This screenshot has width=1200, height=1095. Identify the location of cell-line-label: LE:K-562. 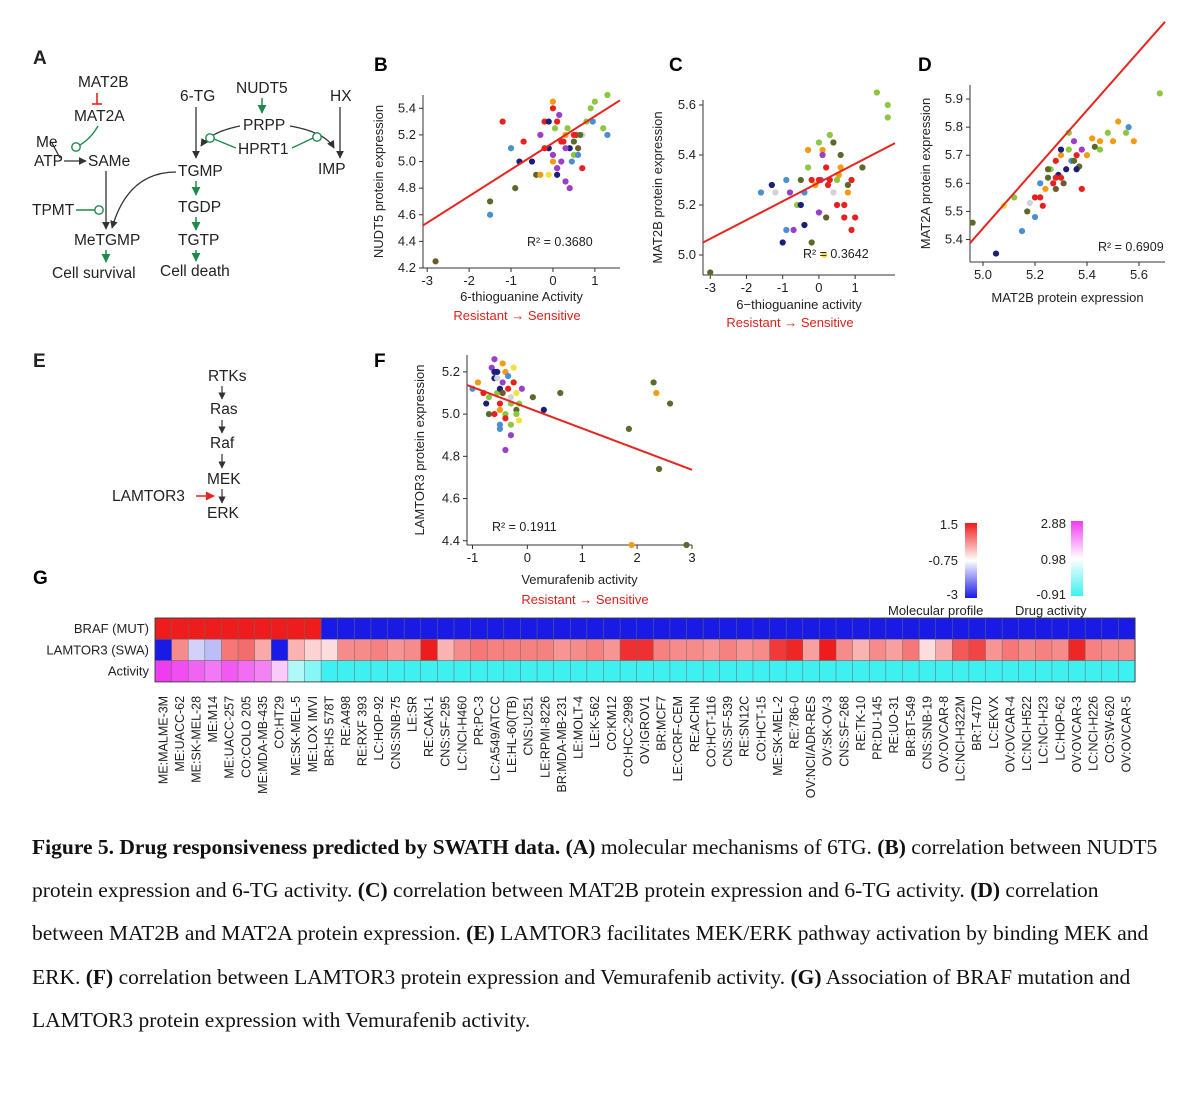
(595, 722).